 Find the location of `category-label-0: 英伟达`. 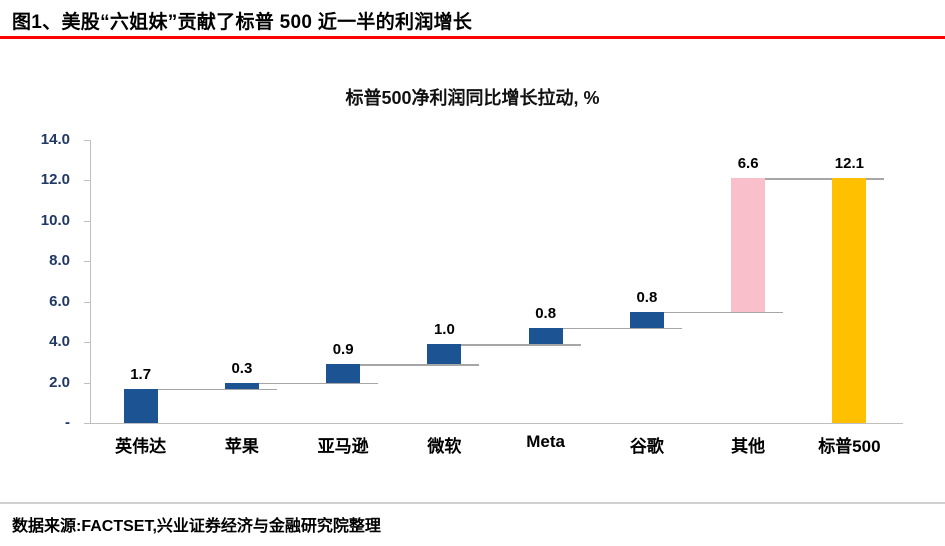

category-label-0: 英伟达 is located at coordinates (141, 446).